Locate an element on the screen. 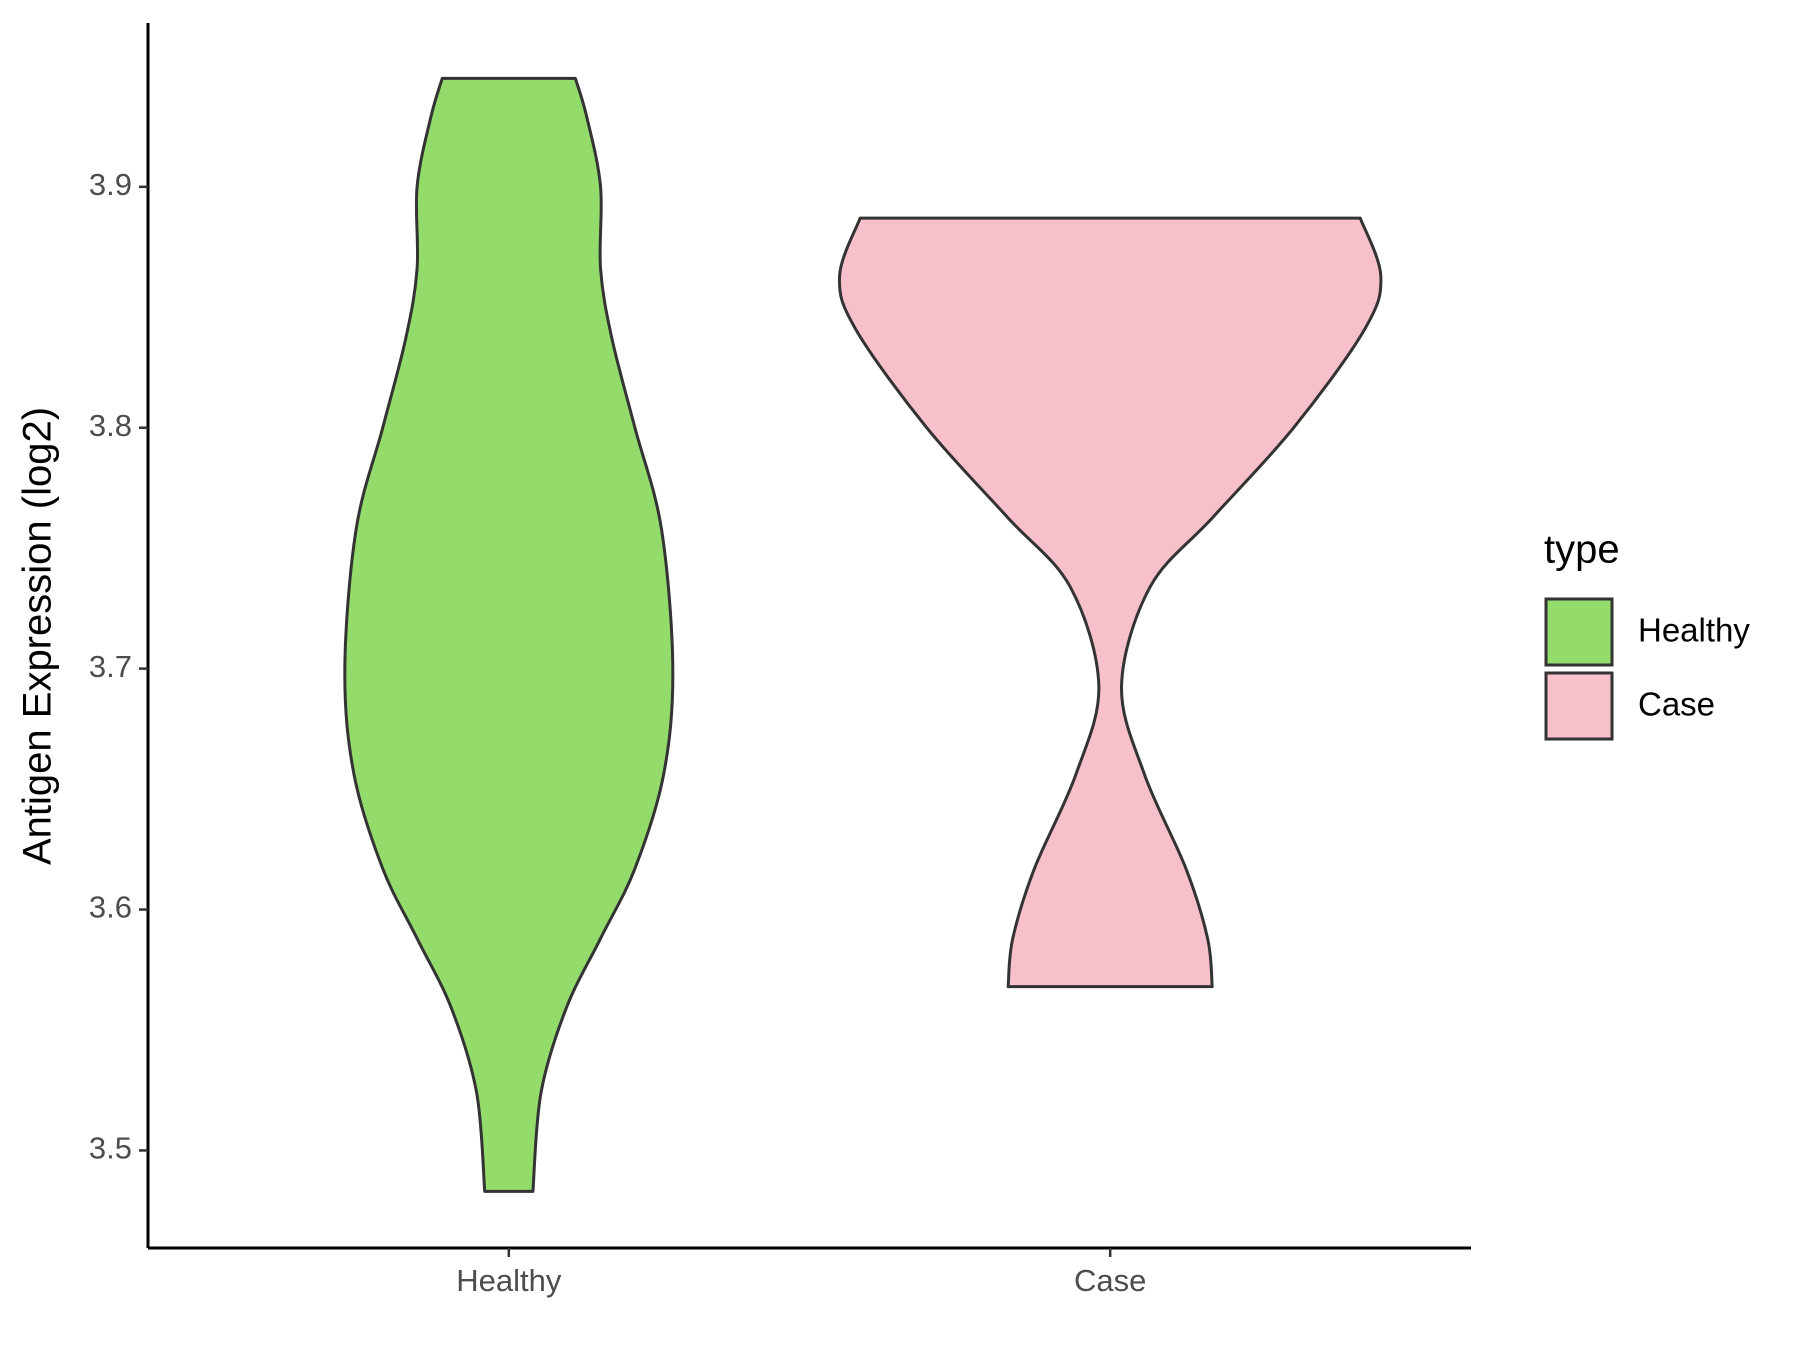 Image resolution: width=1800 pixels, height=1350 pixels. x-tick-label: Healthy is located at coordinates (509, 1280).